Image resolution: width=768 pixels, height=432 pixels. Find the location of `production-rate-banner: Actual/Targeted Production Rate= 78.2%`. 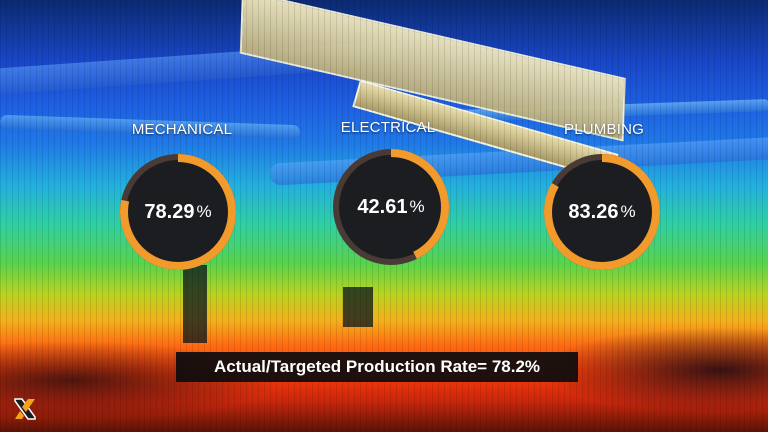

production-rate-banner: Actual/Targeted Production Rate= 78.2% is located at coordinates (377, 367).